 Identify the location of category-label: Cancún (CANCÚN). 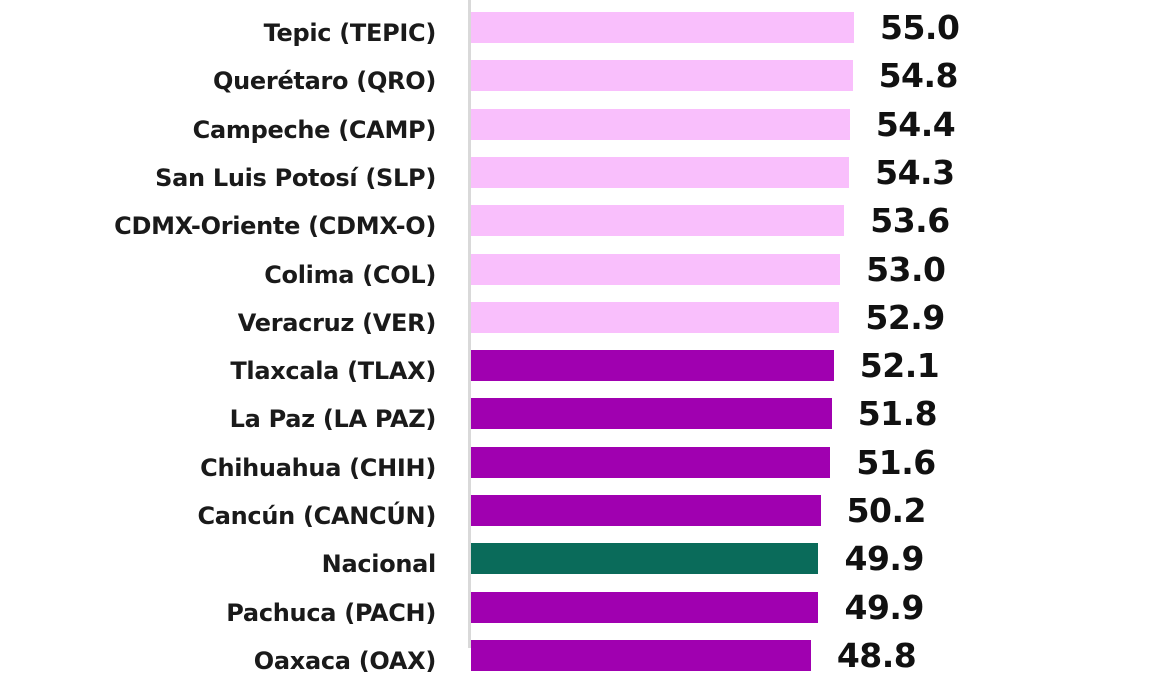
(316, 516).